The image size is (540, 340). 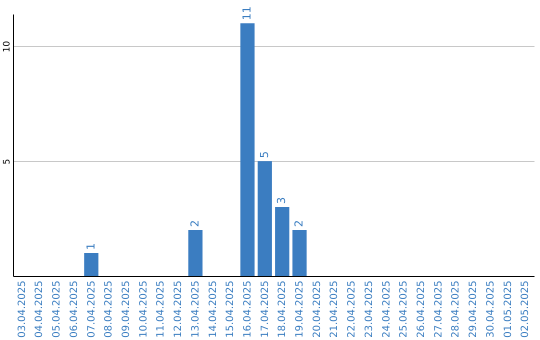 What do you see at coordinates (92, 309) in the screenshot?
I see `x-tick-label: 07.04.2025` at bounding box center [92, 309].